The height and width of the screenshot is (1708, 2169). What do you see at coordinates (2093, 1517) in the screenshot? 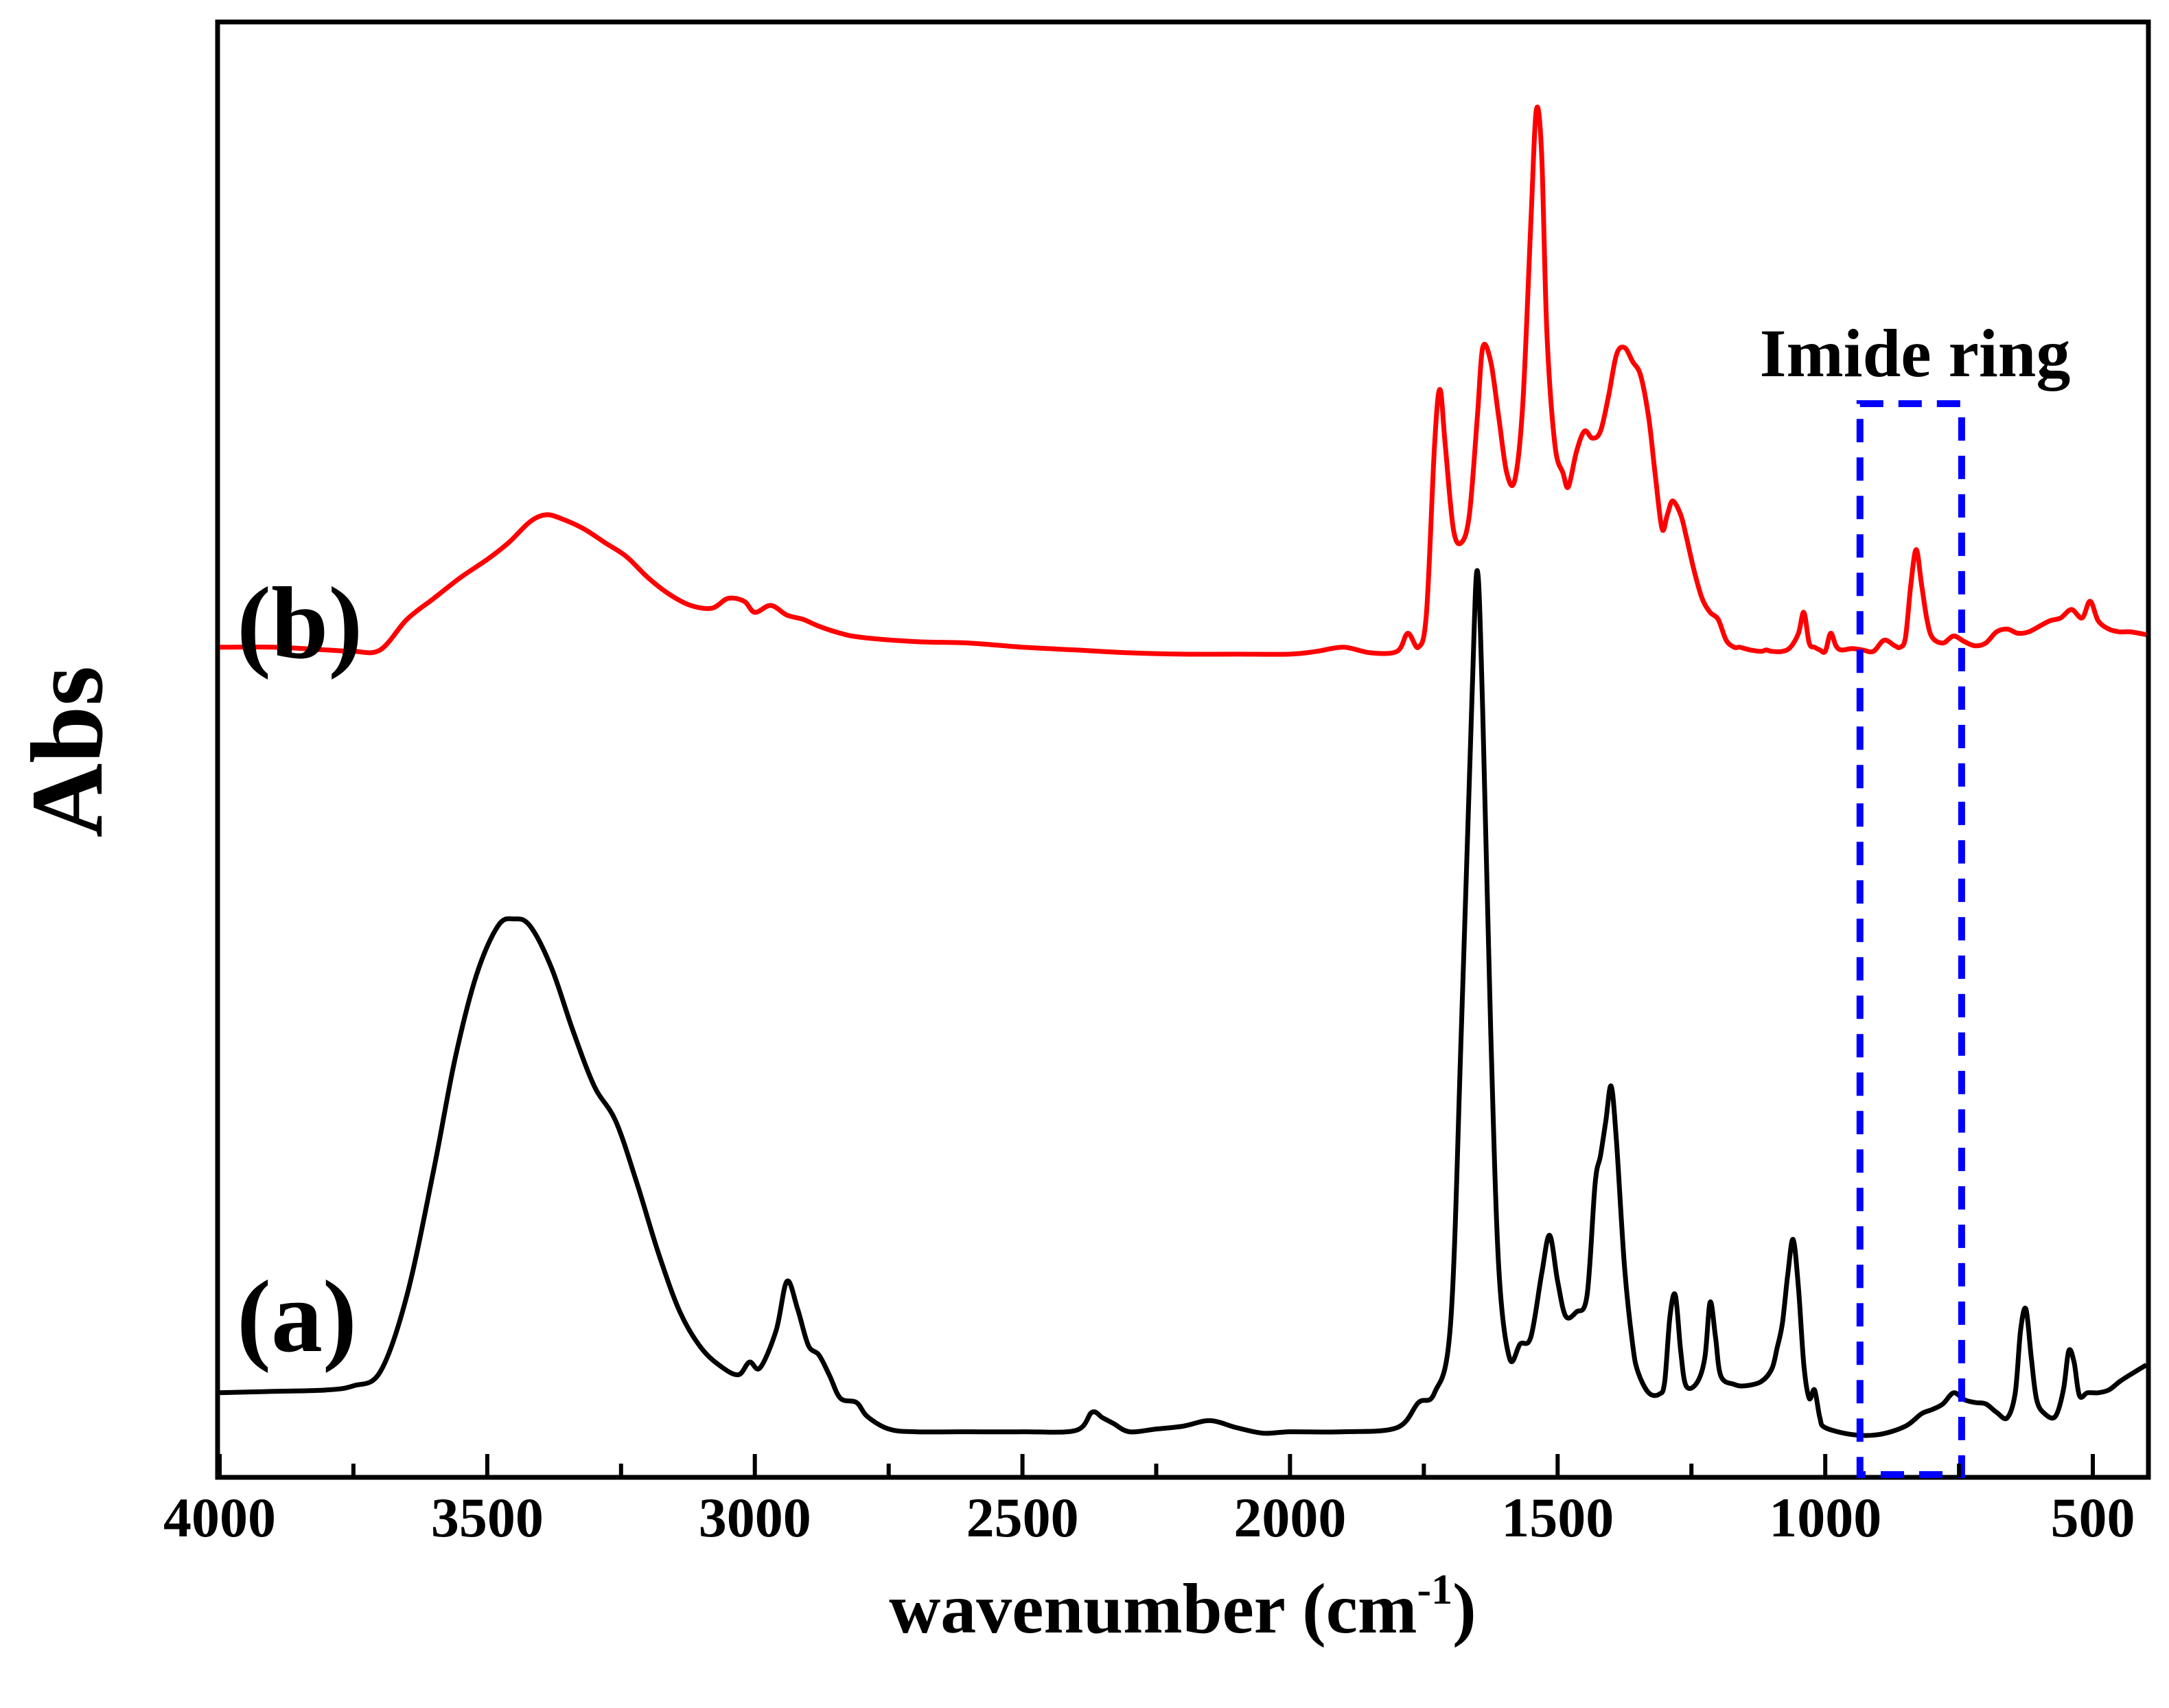
I see `x-tick-label-500: 500` at bounding box center [2093, 1517].